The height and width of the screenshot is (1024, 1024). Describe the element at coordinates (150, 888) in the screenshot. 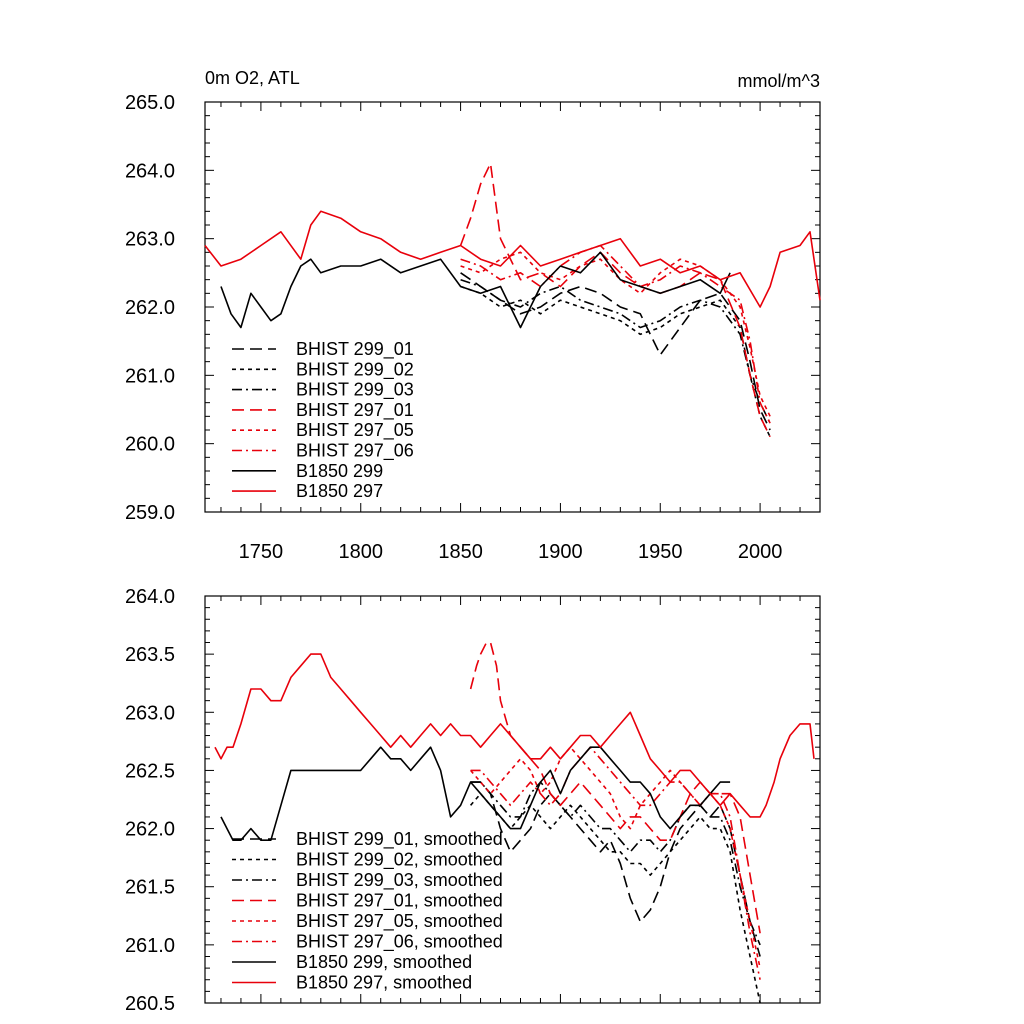

I see `bottom-y-tick-label: 261.5` at that location.